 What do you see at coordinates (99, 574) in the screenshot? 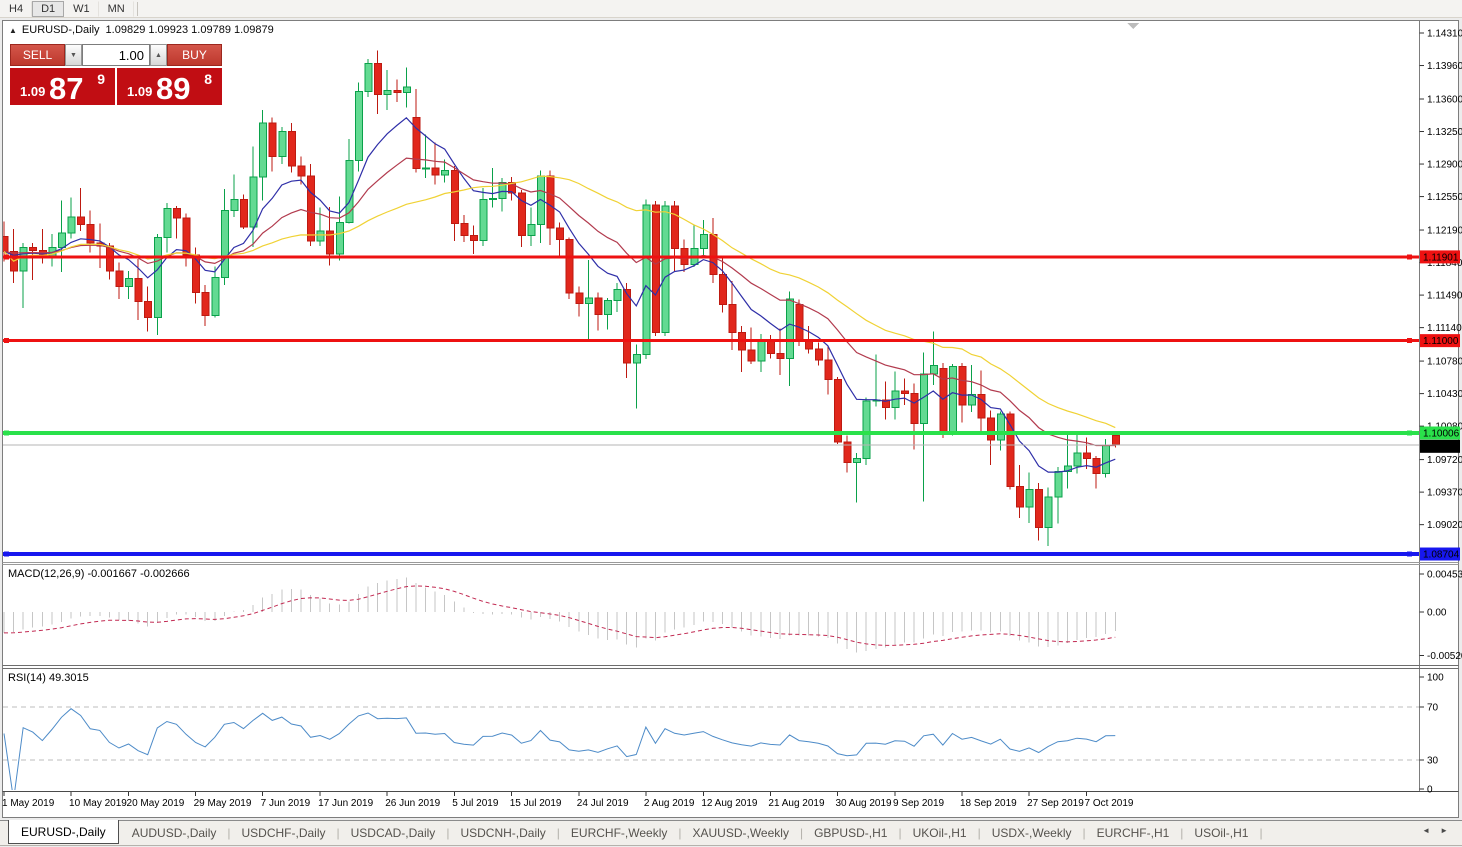
I see `macd-label: MACD(12,26,9) -0.001667 -0.002666` at bounding box center [99, 574].